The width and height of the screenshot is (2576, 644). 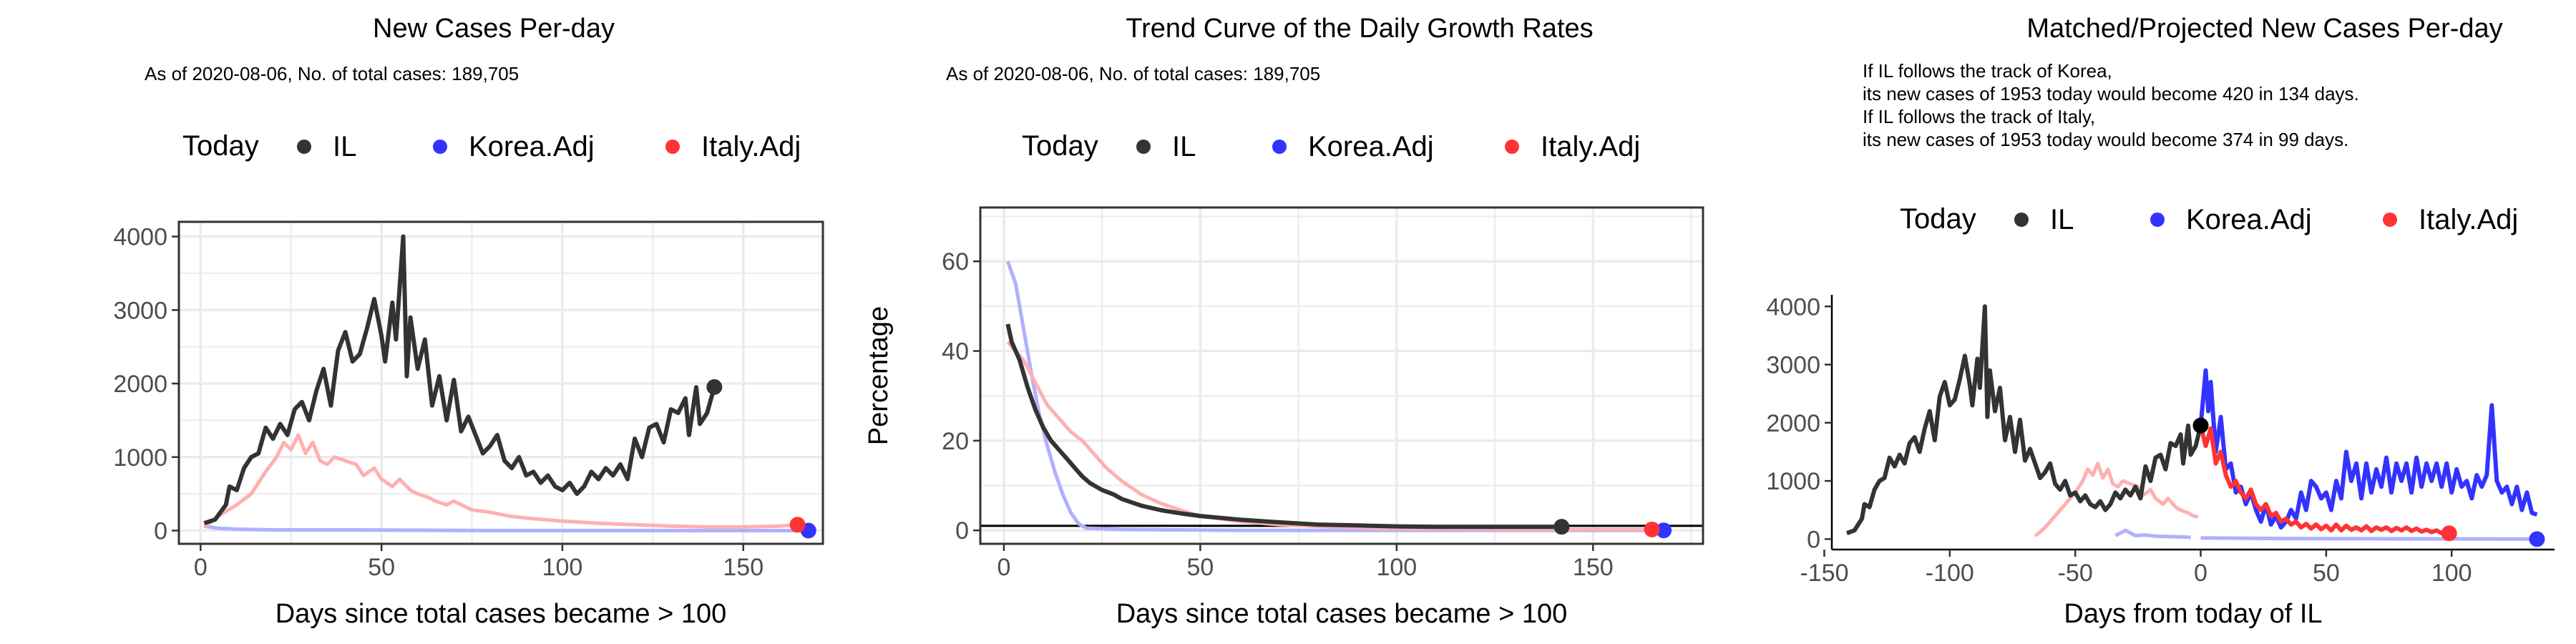 I want to click on x-axis-label: Days from today of IL, so click(x=2193, y=614).